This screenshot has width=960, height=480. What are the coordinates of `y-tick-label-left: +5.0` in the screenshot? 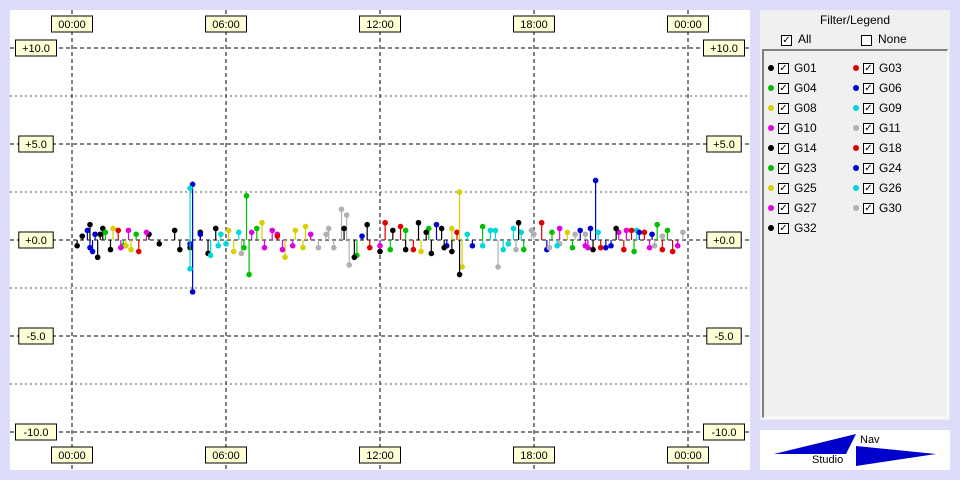 It's located at (36, 145).